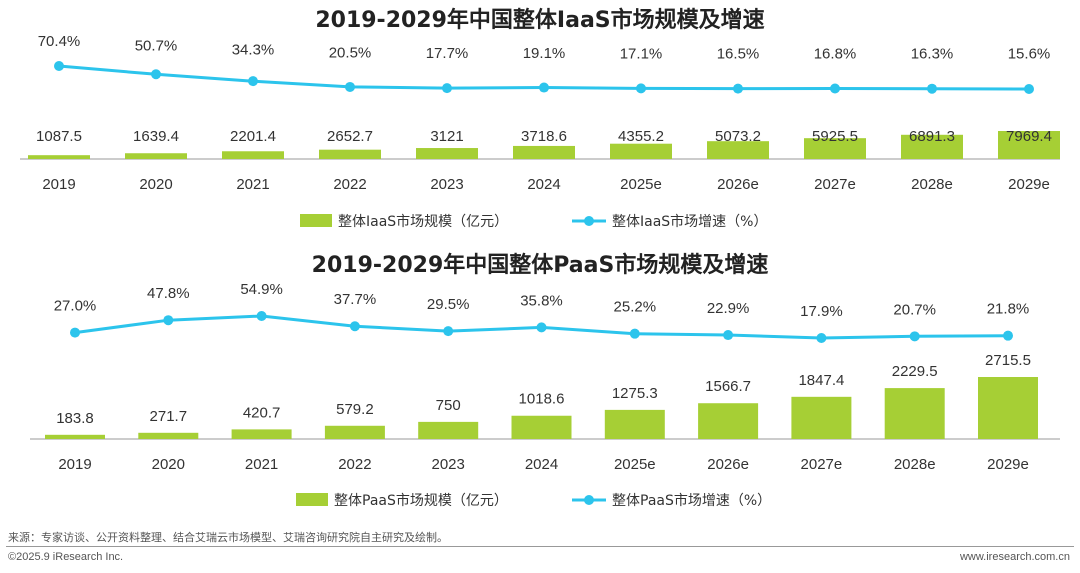 This screenshot has height=573, width=1080. I want to click on growth-value-label: 15.6%, so click(1029, 54).